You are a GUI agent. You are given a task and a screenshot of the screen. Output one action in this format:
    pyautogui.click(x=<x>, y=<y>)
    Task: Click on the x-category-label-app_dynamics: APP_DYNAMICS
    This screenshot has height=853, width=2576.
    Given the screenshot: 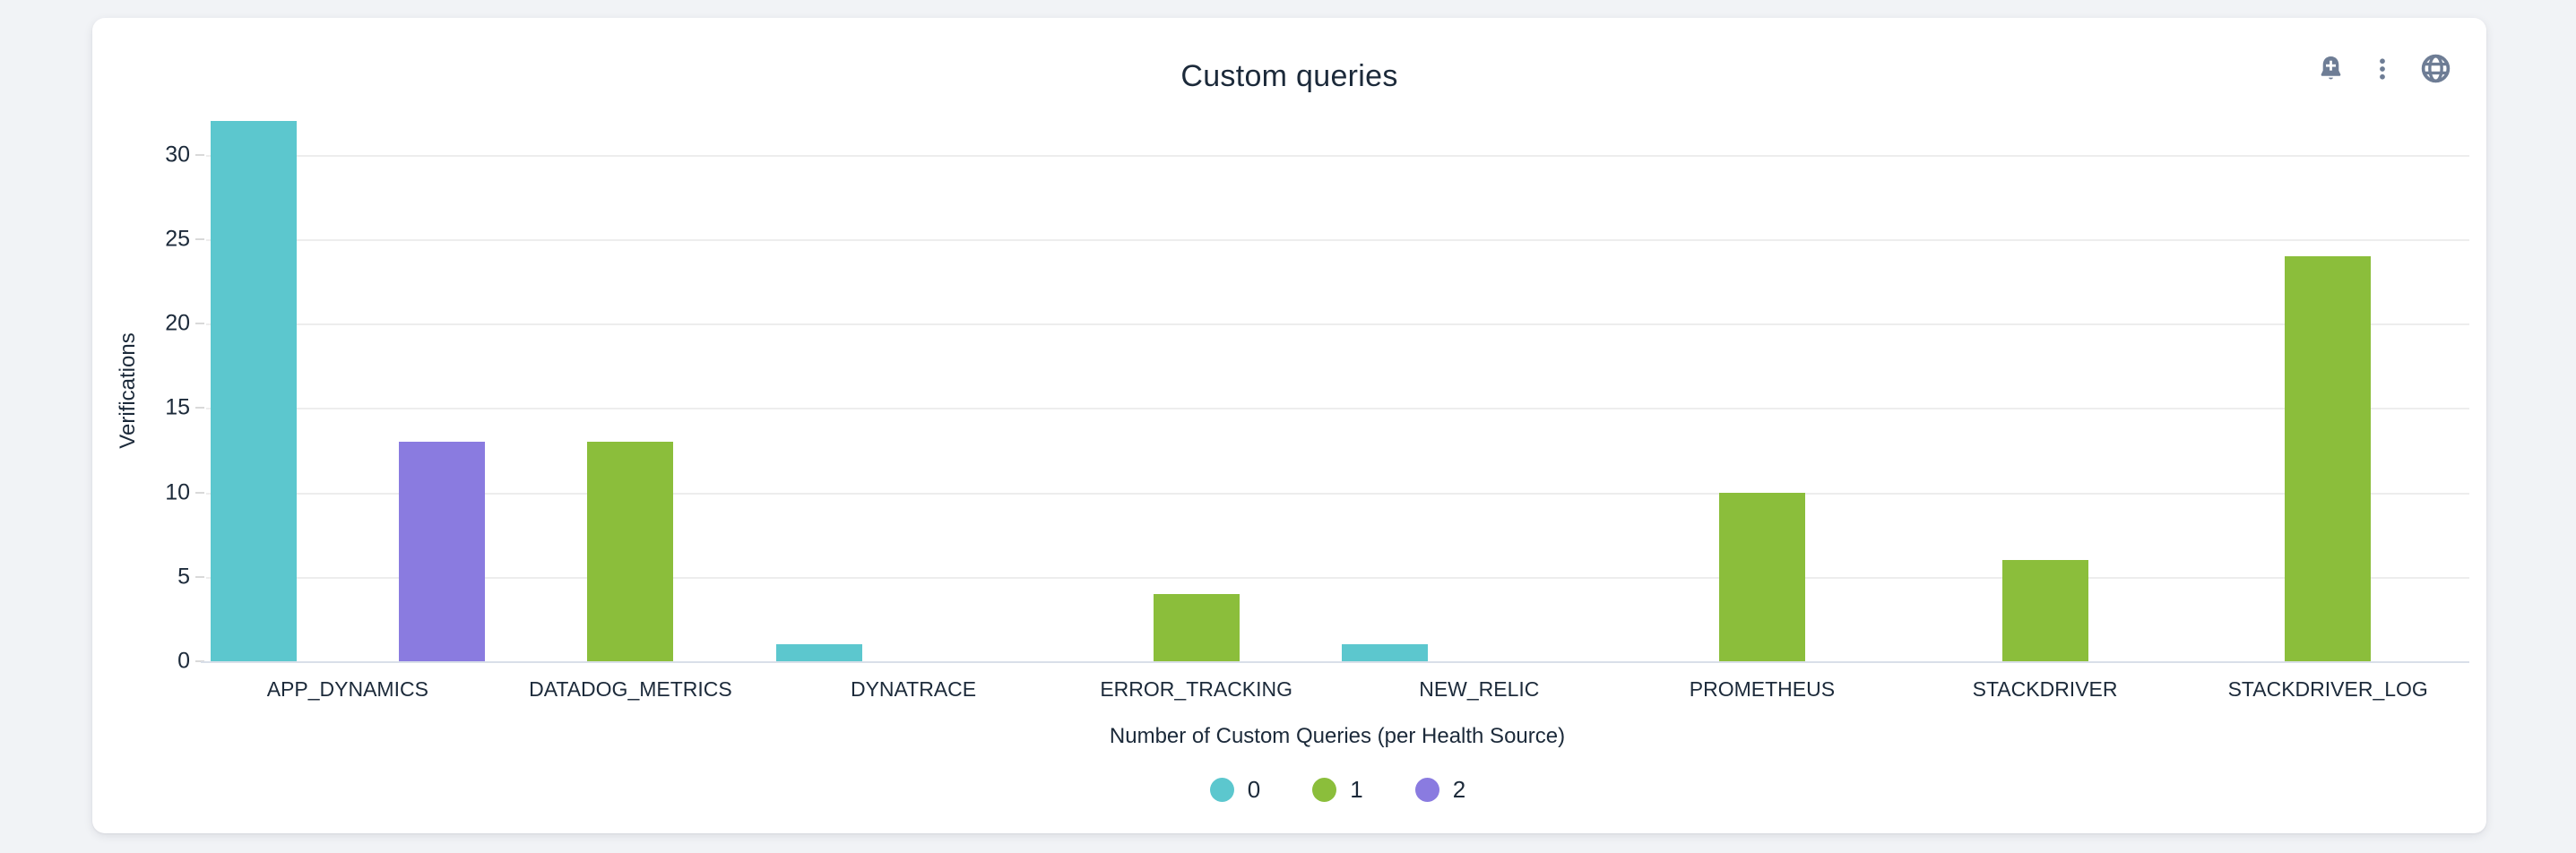 What is the action you would take?
    pyautogui.click(x=347, y=689)
    